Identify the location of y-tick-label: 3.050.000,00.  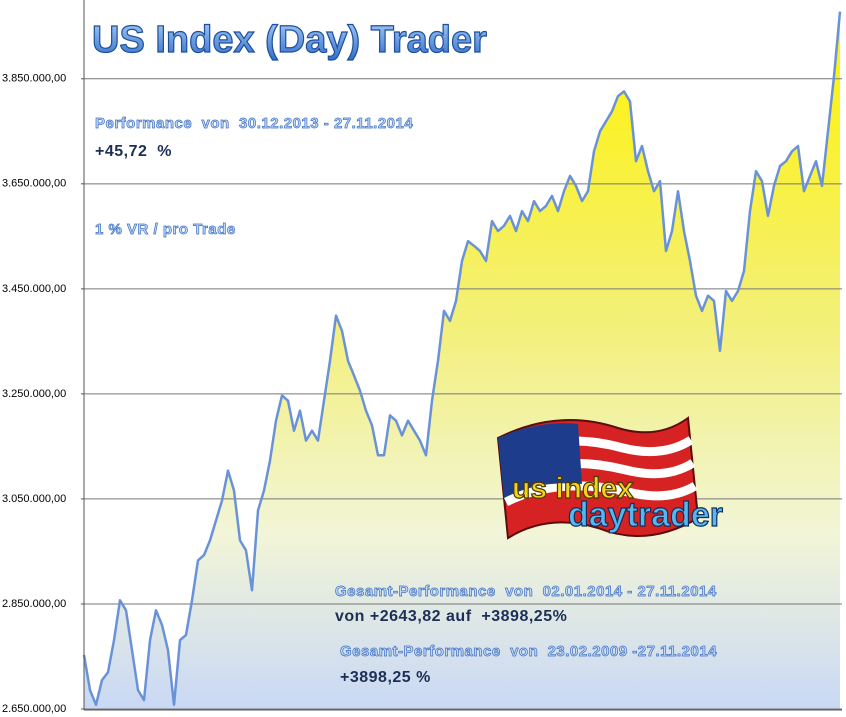
(34, 499).